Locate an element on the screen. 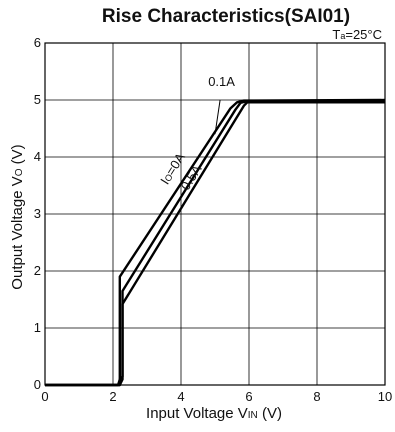 The height and width of the screenshot is (432, 395). x-tick-label: 4 is located at coordinates (180, 396).